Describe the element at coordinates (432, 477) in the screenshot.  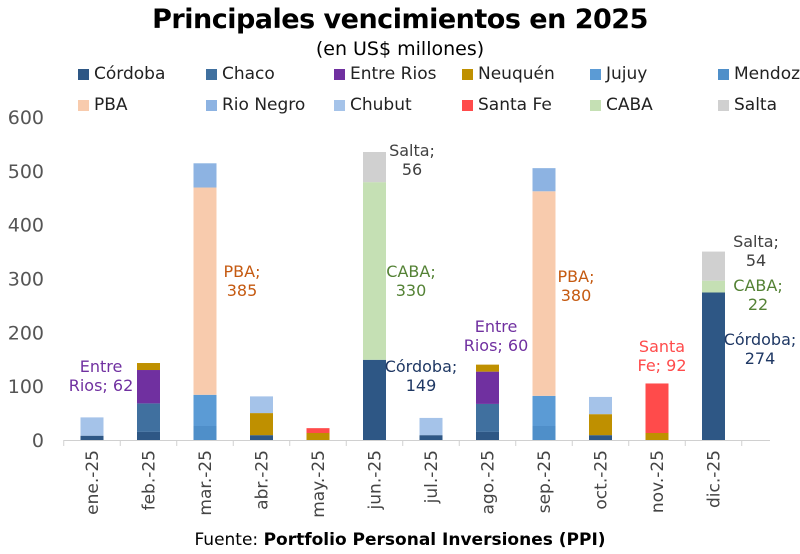
I see `x-tick-label: jul.-25` at that location.